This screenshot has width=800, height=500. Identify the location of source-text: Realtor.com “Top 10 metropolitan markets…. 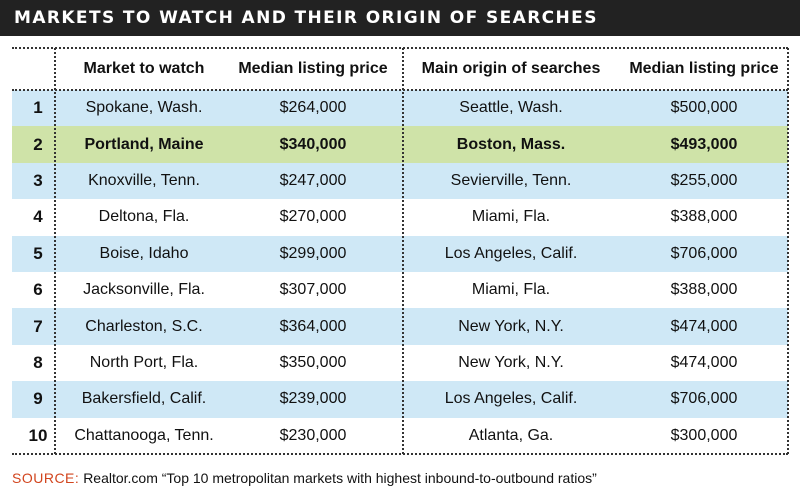
(340, 478).